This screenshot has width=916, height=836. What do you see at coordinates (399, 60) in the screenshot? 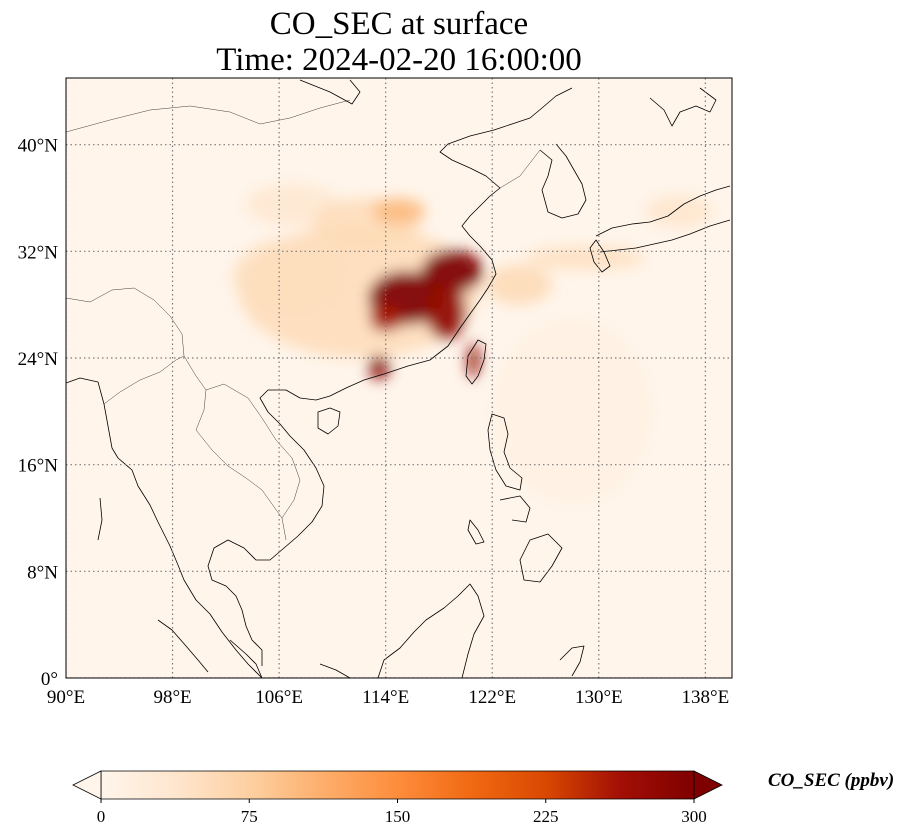
I see `map-subtitle-time: Time: 2024-02-20 16:00:00` at bounding box center [399, 60].